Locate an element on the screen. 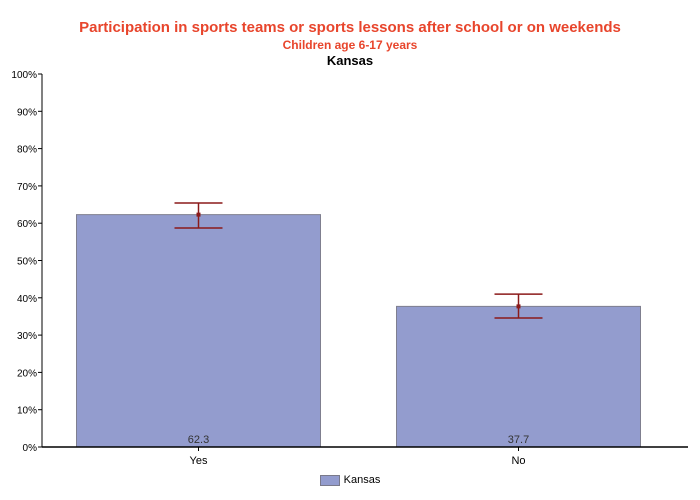 This screenshot has width=700, height=500. x-tick-label: No is located at coordinates (518, 461).